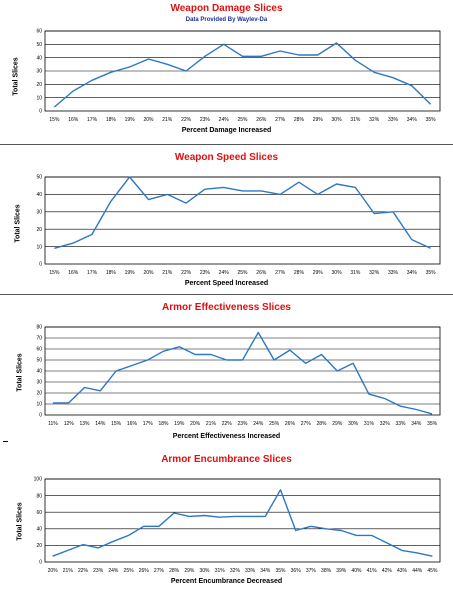 The height and width of the screenshot is (599, 453). What do you see at coordinates (100, 424) in the screenshot?
I see `x-tick-label: 14%` at bounding box center [100, 424].